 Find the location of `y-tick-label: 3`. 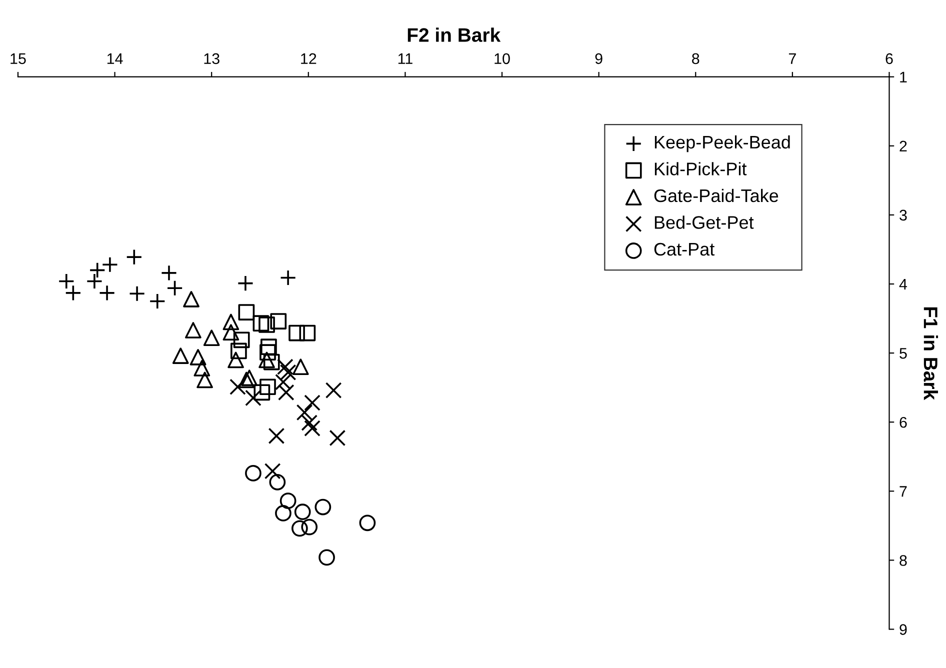

y-tick-label: 3 is located at coordinates (903, 215).